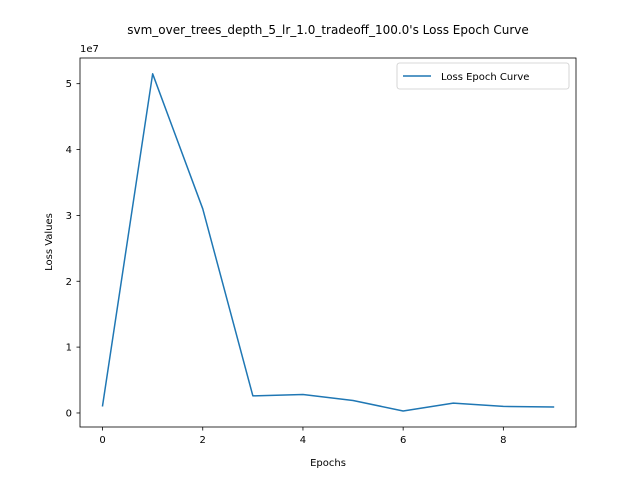  What do you see at coordinates (203, 440) in the screenshot?
I see `x-tick-label-2: 2` at bounding box center [203, 440].